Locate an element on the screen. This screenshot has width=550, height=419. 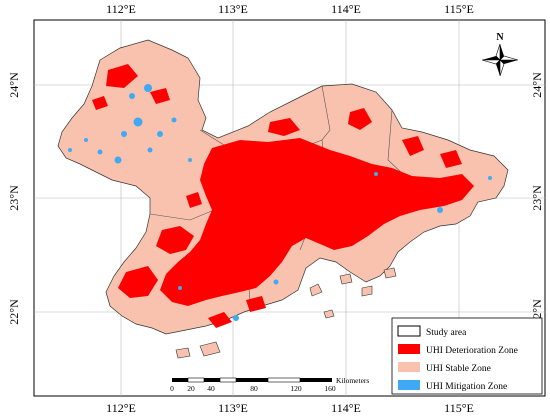
bottom-lon-label: 113°E is located at coordinates (233, 408).